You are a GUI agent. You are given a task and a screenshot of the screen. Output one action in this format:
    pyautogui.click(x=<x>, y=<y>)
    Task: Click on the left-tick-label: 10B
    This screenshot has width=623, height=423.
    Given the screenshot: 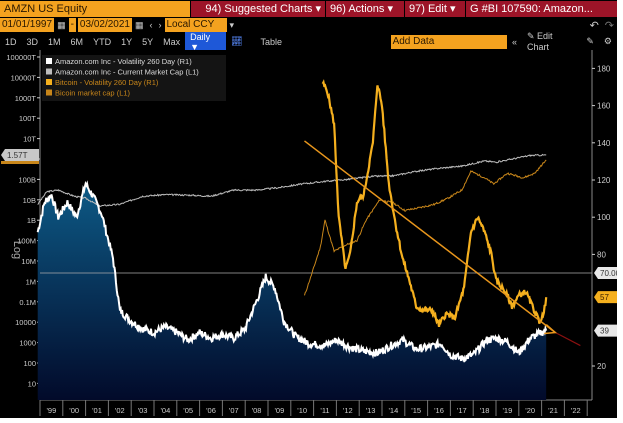 What is the action you would take?
    pyautogui.click(x=29, y=200)
    